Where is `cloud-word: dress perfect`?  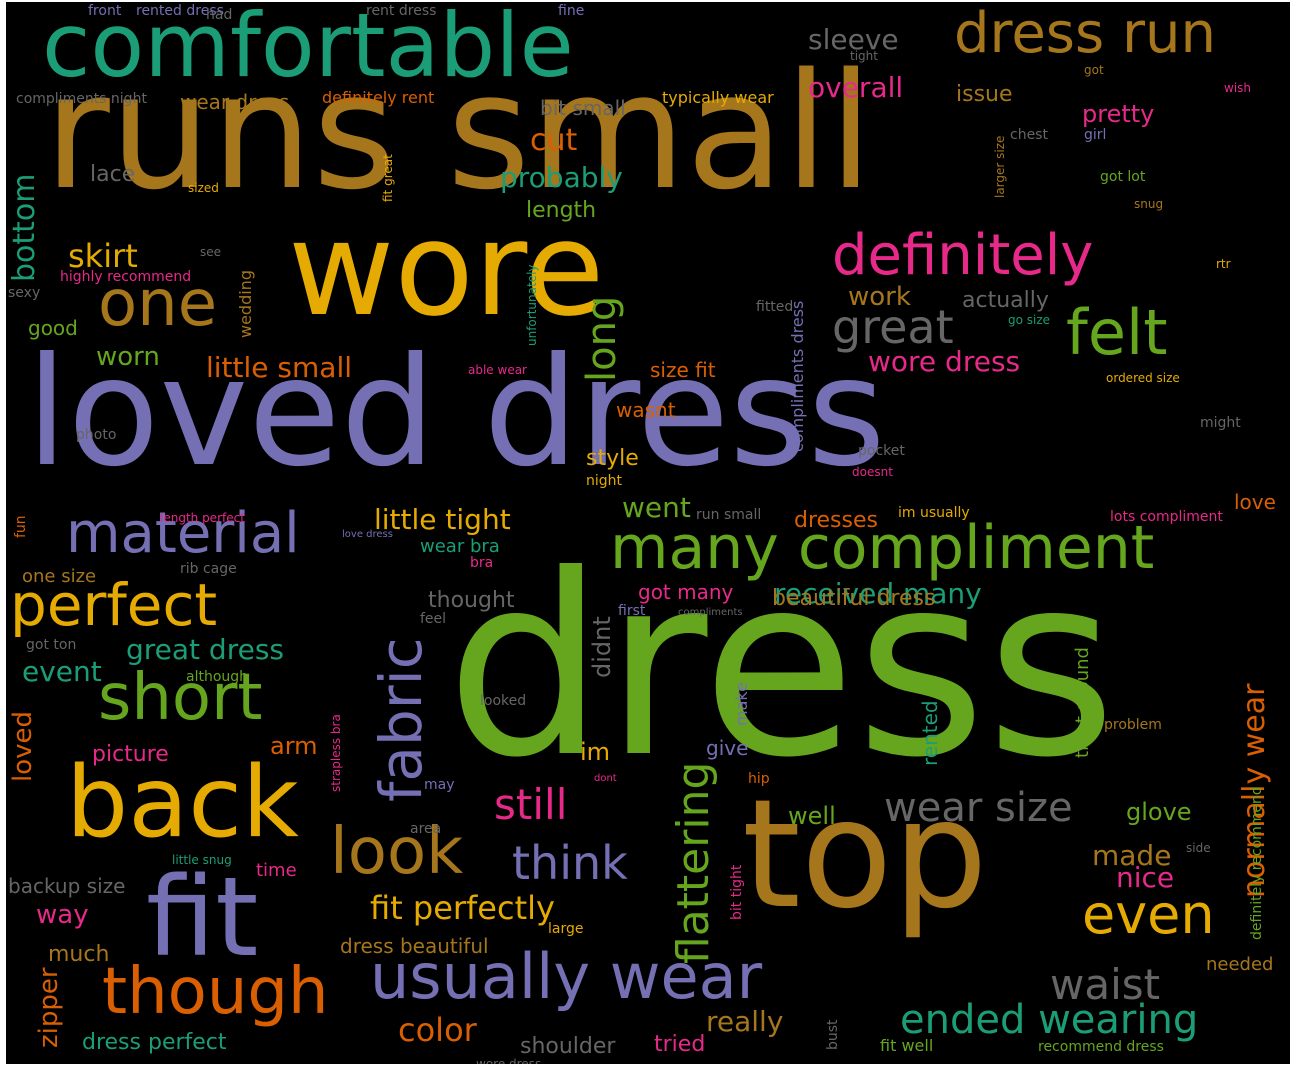 cloud-word: dress perfect is located at coordinates (154, 1042).